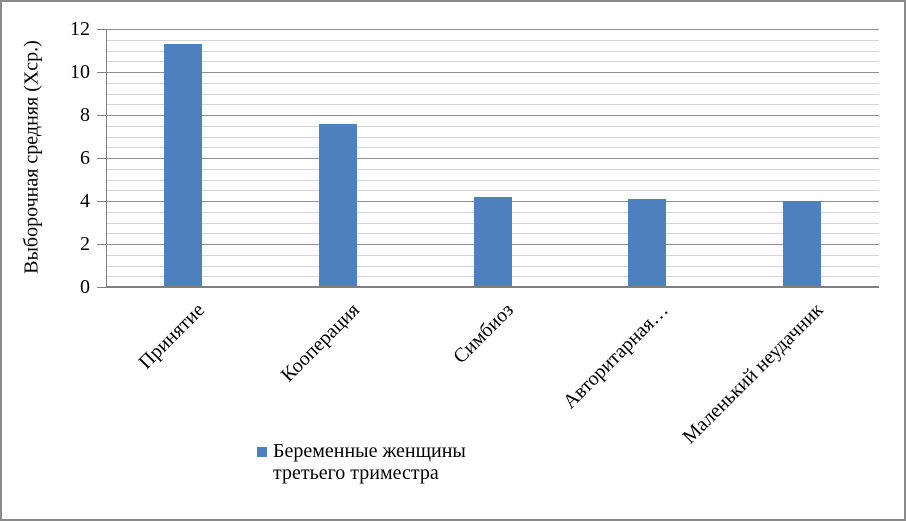 The width and height of the screenshot is (906, 521). Describe the element at coordinates (753, 374) in the screenshot. I see `category-label: Маленький неудачник` at that location.